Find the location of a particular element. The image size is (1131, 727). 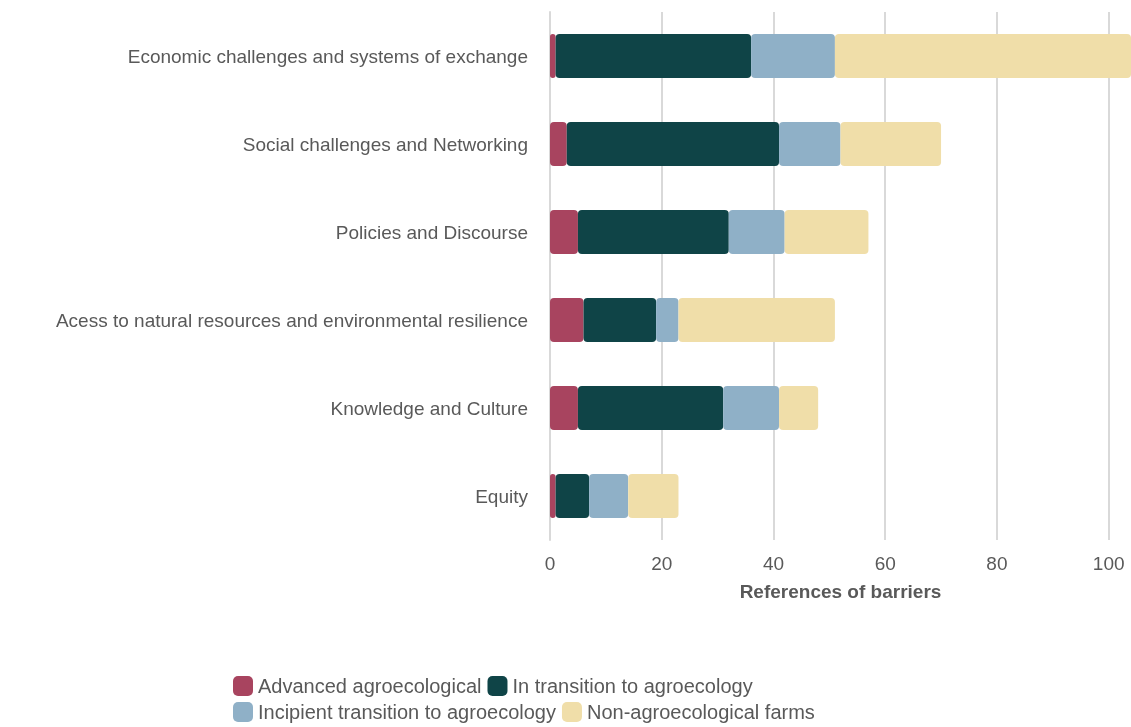

y-tick-label: Policies and Discourse is located at coordinates (431, 232).